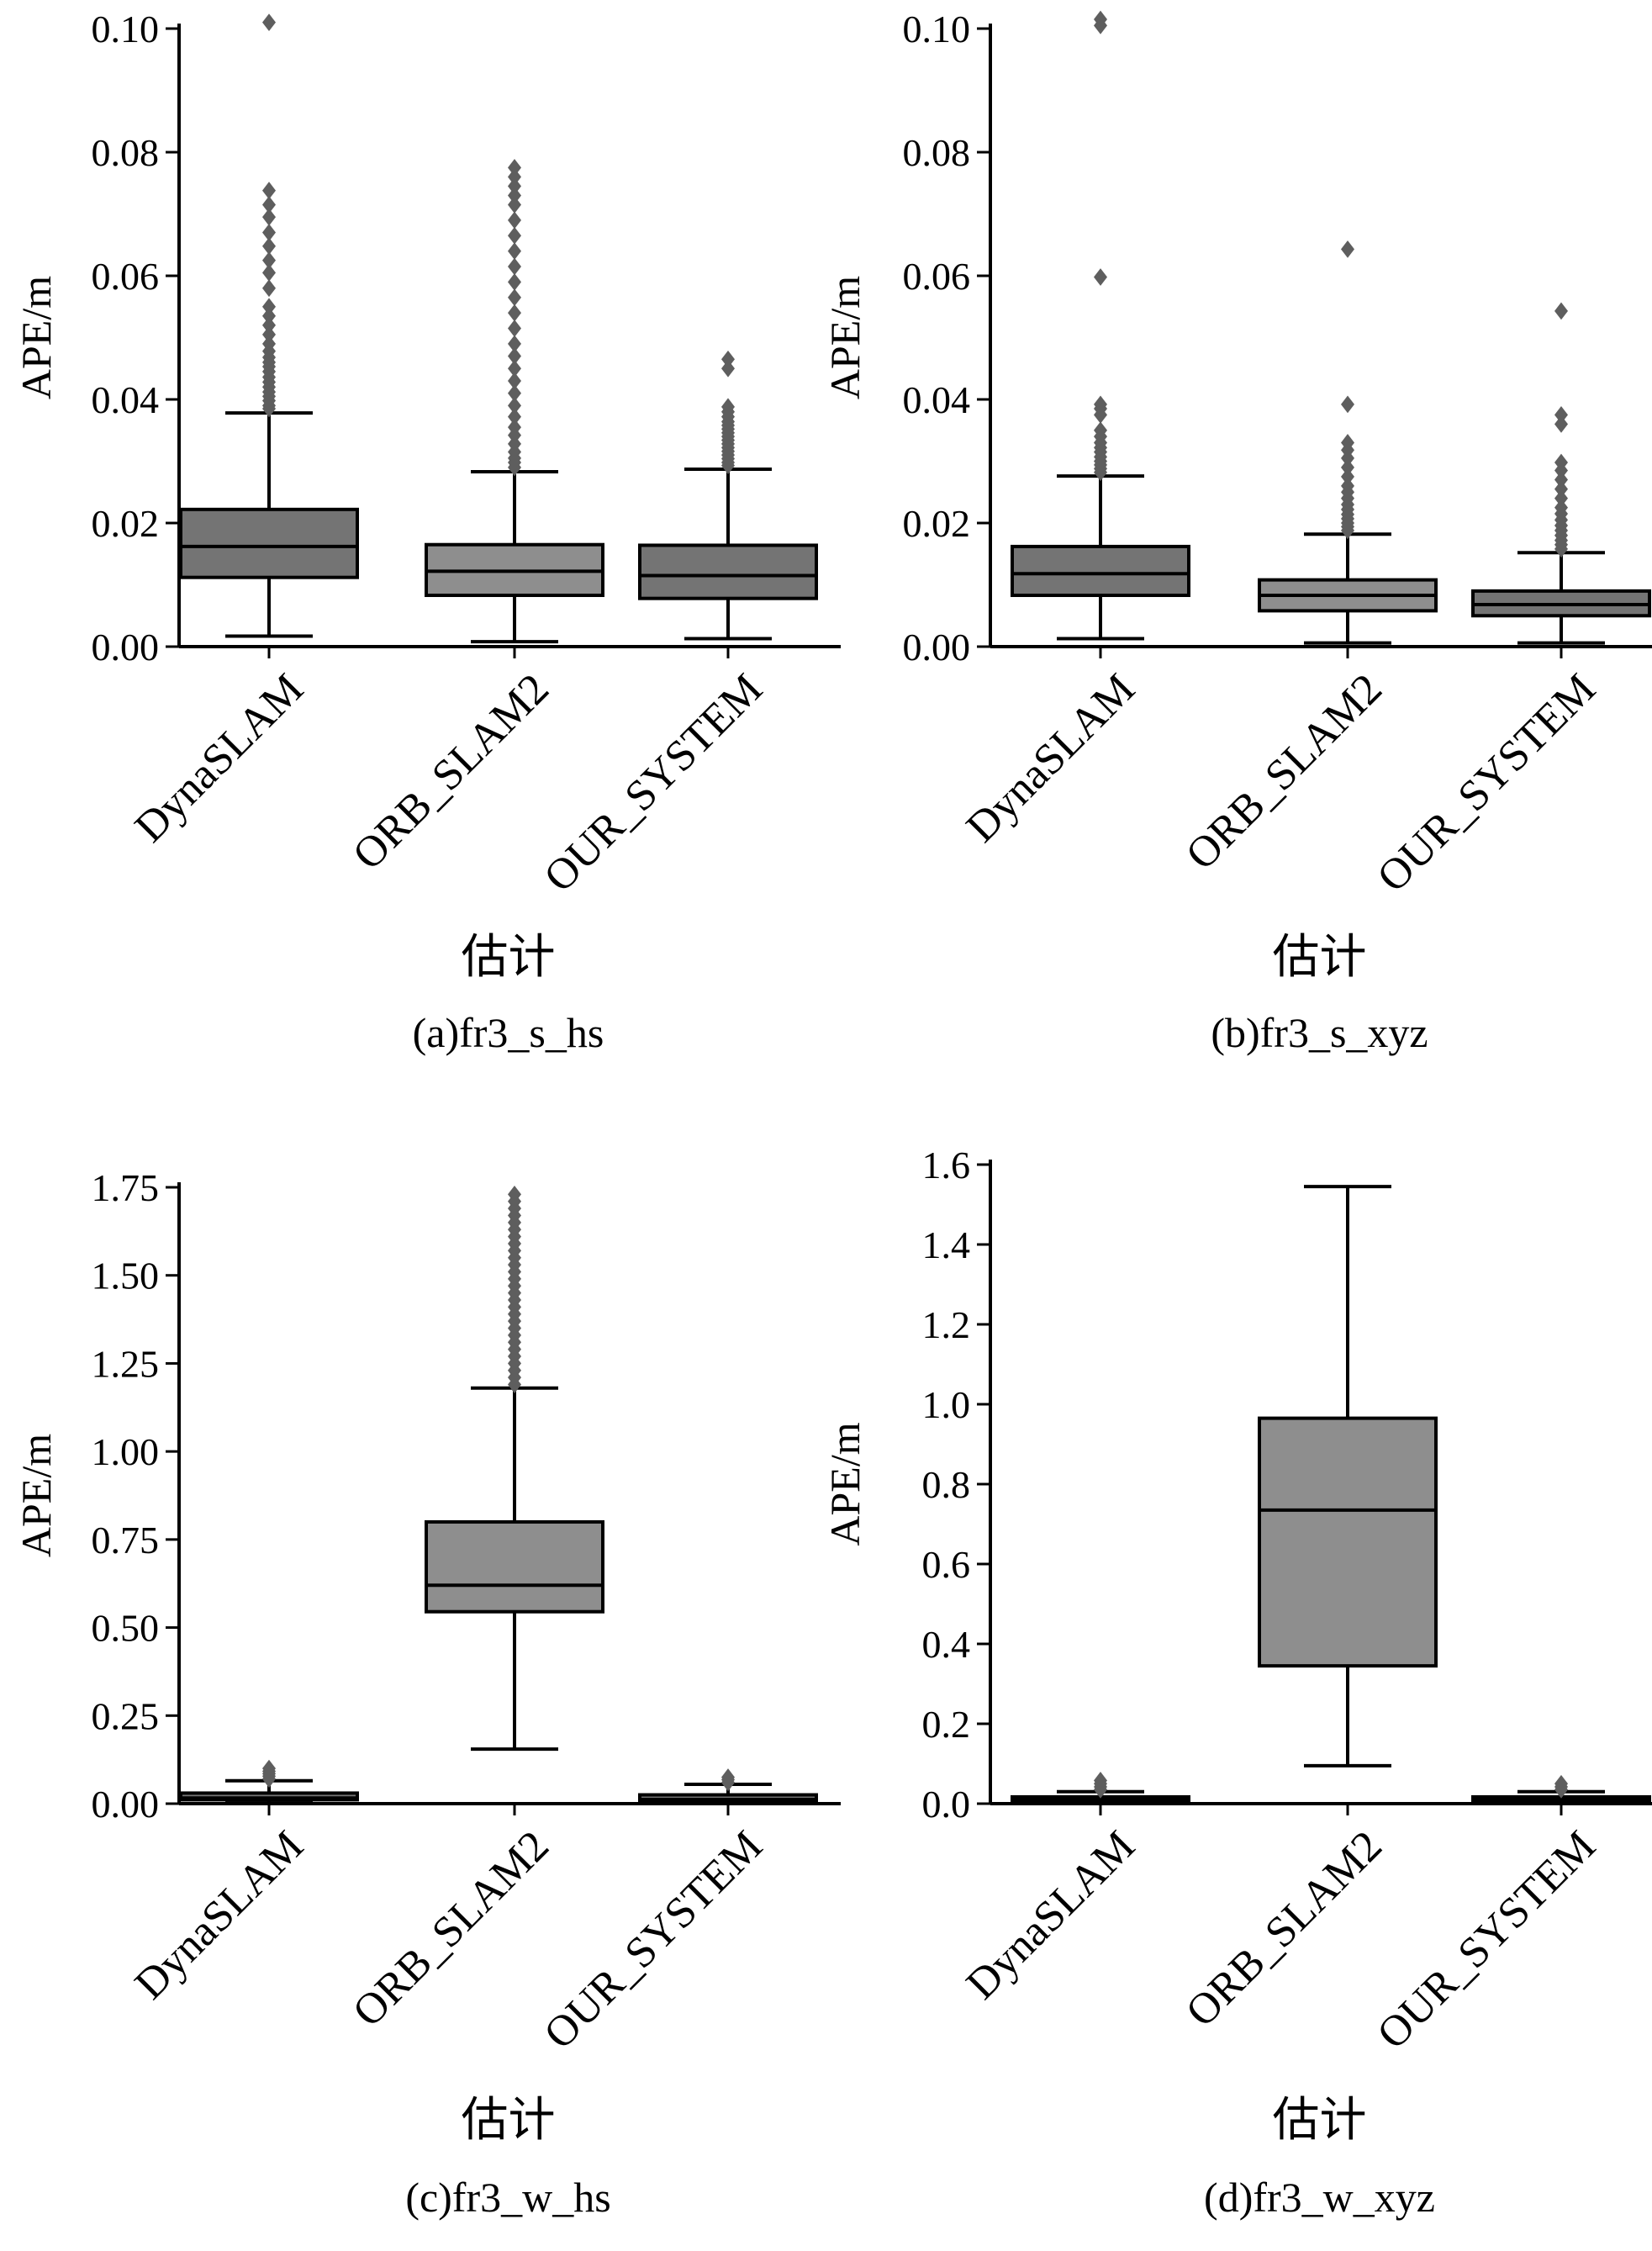  Describe the element at coordinates (946, 1804) in the screenshot. I see `y-tick-label: 0.0` at that location.